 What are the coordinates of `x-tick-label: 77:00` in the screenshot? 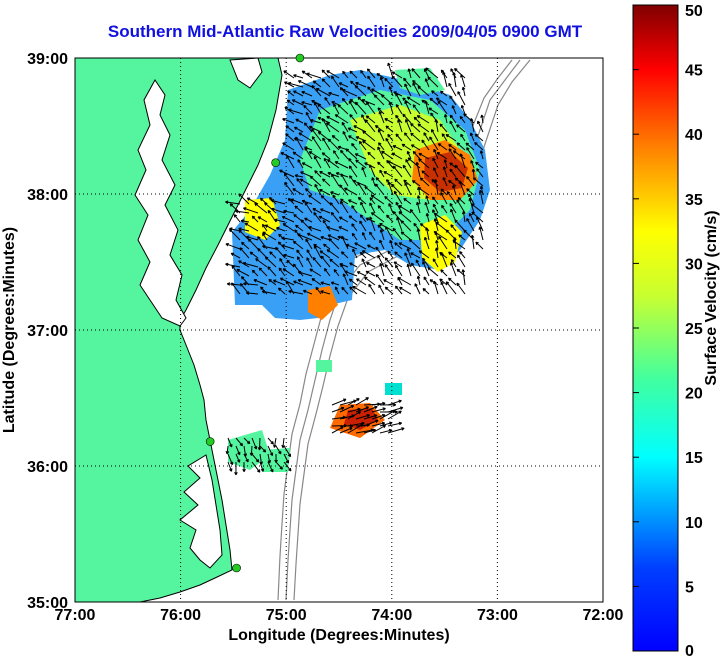 It's located at (75, 615).